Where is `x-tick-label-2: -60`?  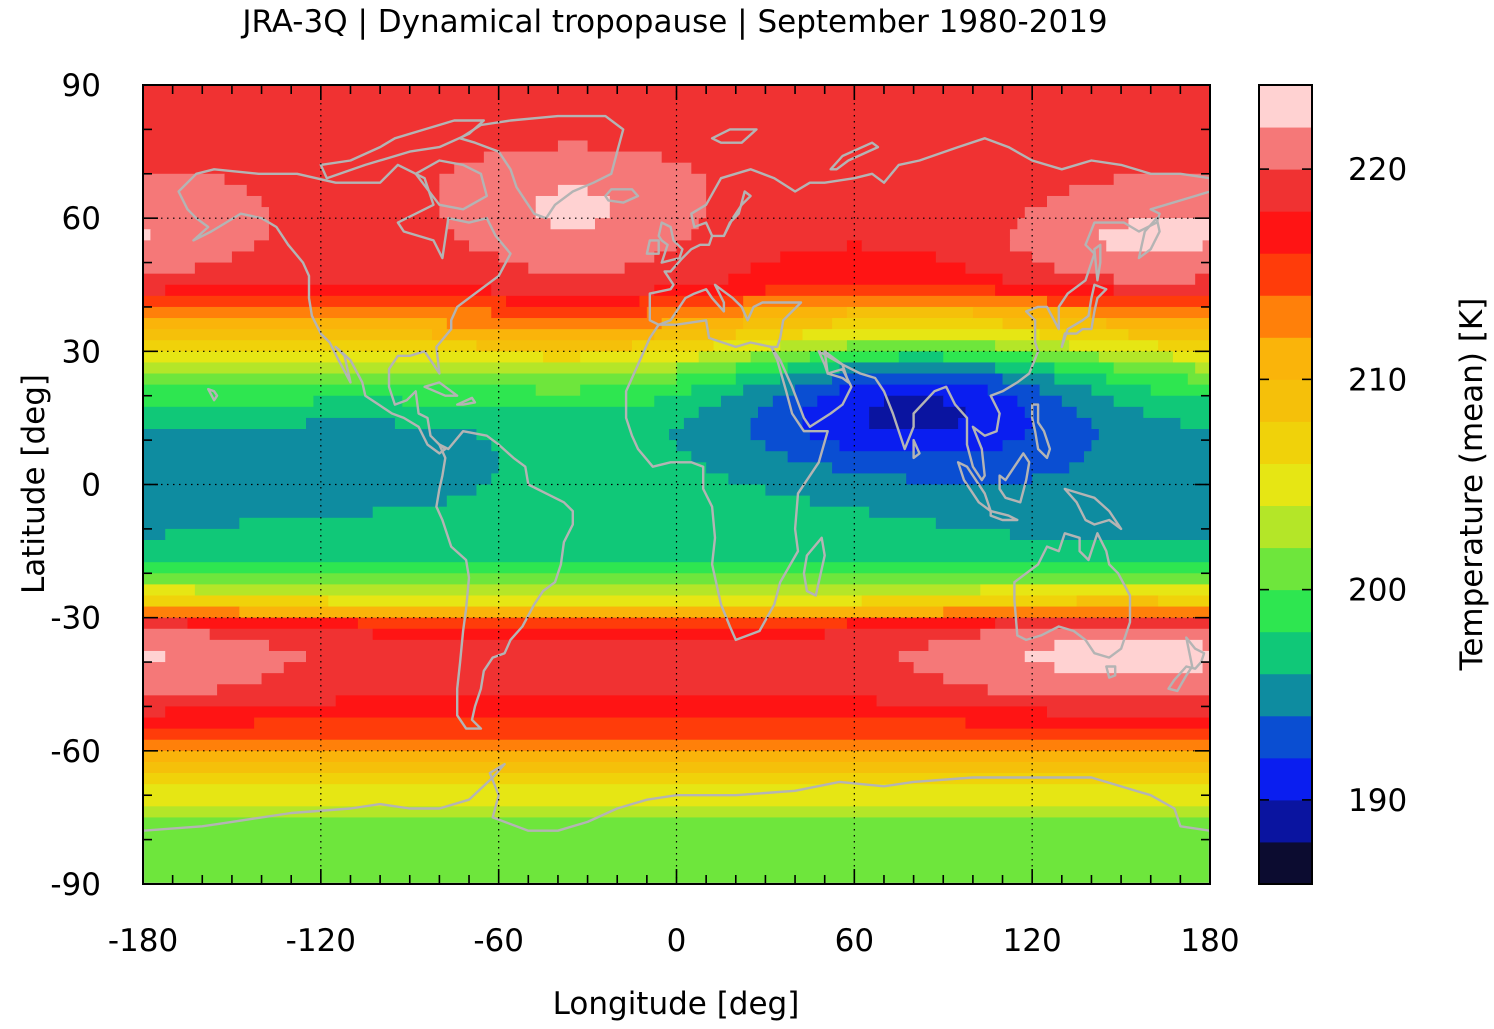
x-tick-label-2: -60 is located at coordinates (498, 941).